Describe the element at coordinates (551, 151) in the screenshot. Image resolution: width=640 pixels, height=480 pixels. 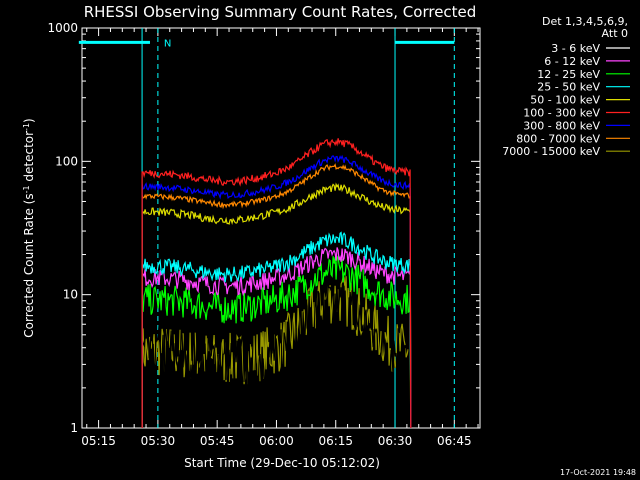
I see `legend-entry-label: 7000 - 15000 keV` at that location.